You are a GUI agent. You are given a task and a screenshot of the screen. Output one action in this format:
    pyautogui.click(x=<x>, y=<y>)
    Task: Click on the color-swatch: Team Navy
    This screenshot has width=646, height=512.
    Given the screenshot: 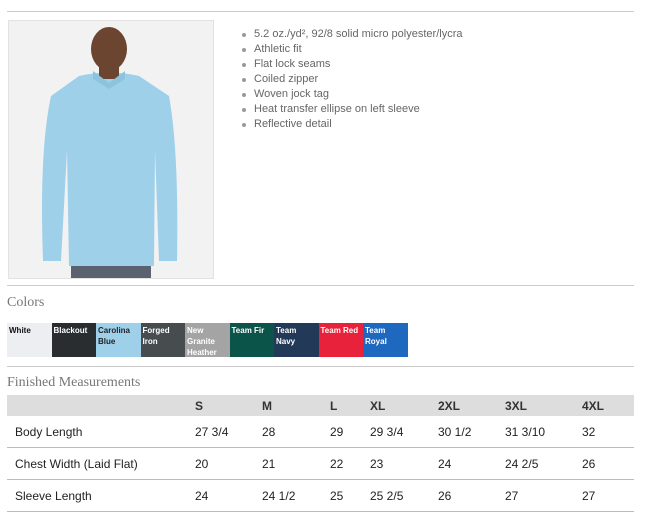 What is the action you would take?
    pyautogui.click(x=296, y=340)
    